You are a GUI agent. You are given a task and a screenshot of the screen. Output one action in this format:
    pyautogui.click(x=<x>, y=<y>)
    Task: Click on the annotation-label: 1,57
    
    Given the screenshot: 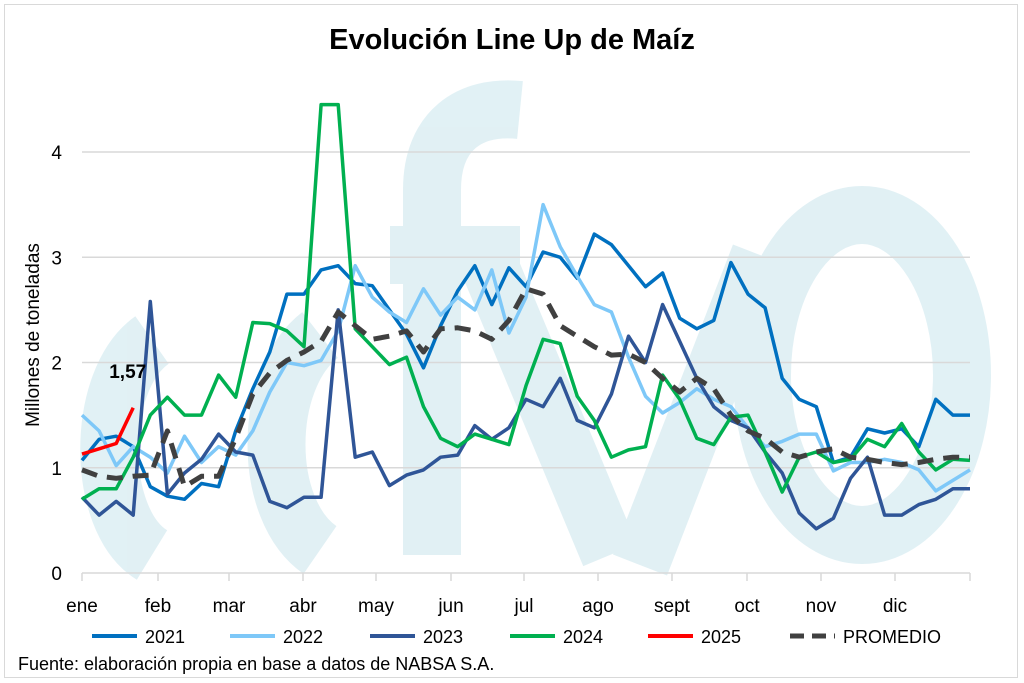 What is the action you would take?
    pyautogui.click(x=127, y=372)
    